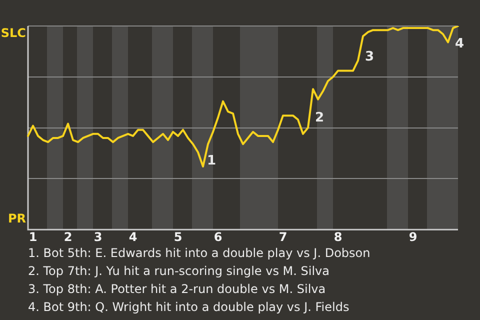 The height and width of the screenshot is (320, 480). I want to click on annotation: 1, so click(211, 160).